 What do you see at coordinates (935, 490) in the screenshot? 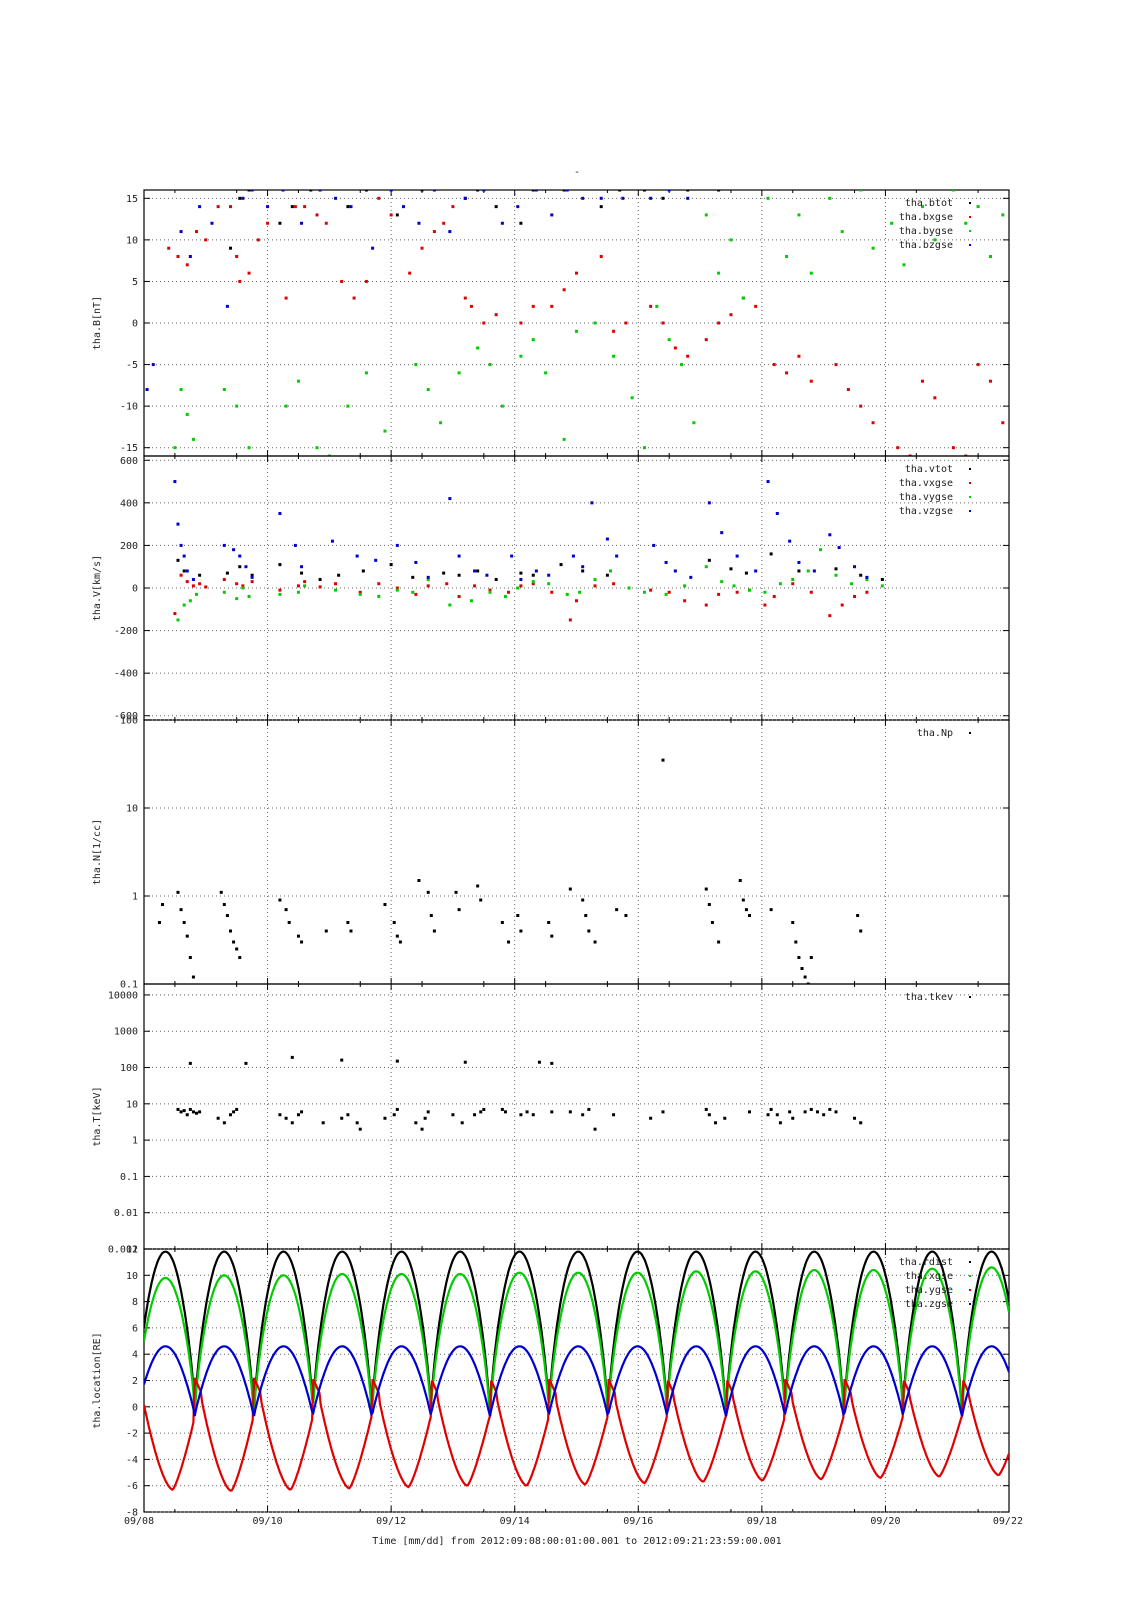
I see `legend: tha.vtot tha.vxgse tha.vygse tha.vzgse` at bounding box center [935, 490].